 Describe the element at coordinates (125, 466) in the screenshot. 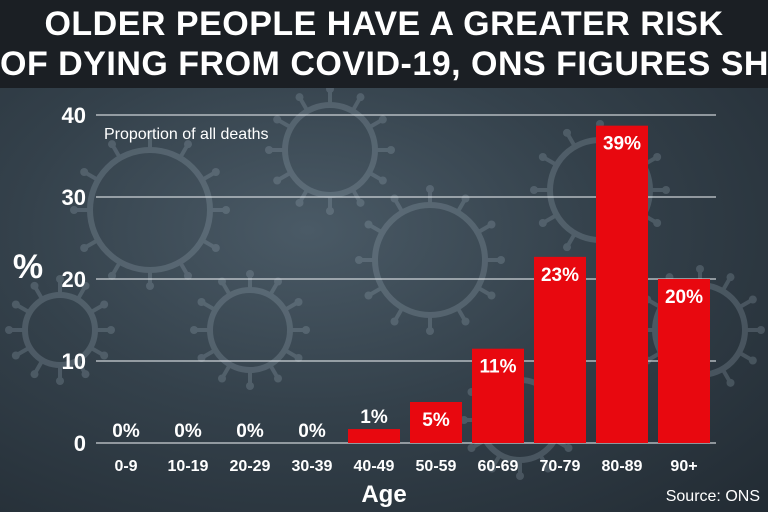

I see `x-tick-label: 0-9` at that location.